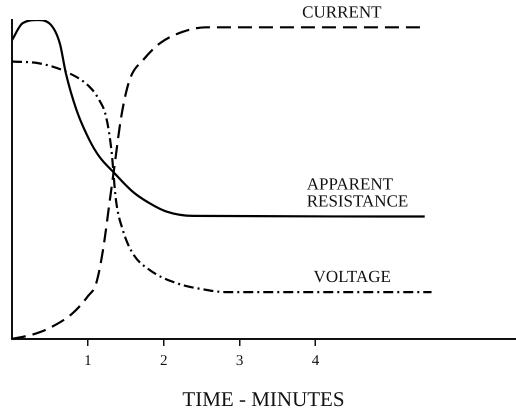  Describe the element at coordinates (316, 360) in the screenshot. I see `x-tick-label: 4` at that location.